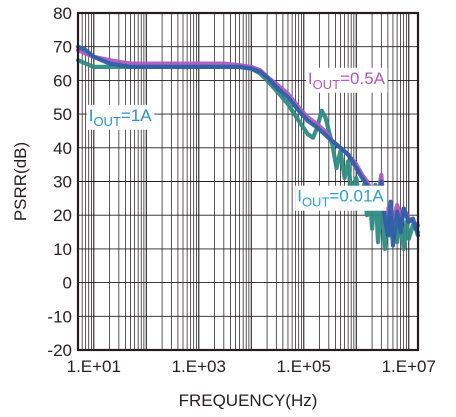 Image resolution: width=456 pixels, height=417 pixels. What do you see at coordinates (67, 283) in the screenshot?
I see `y-tick-label: 0` at bounding box center [67, 283].